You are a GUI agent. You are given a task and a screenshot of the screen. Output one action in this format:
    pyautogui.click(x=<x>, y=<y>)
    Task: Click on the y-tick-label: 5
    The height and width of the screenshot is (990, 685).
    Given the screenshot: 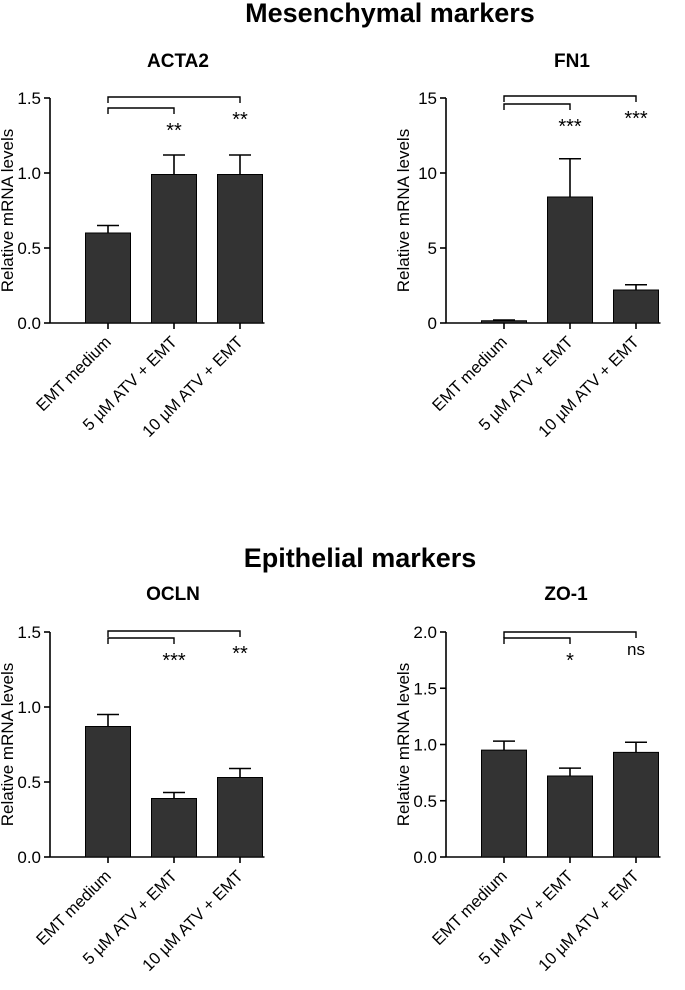 What is the action you would take?
    pyautogui.click(x=432, y=248)
    